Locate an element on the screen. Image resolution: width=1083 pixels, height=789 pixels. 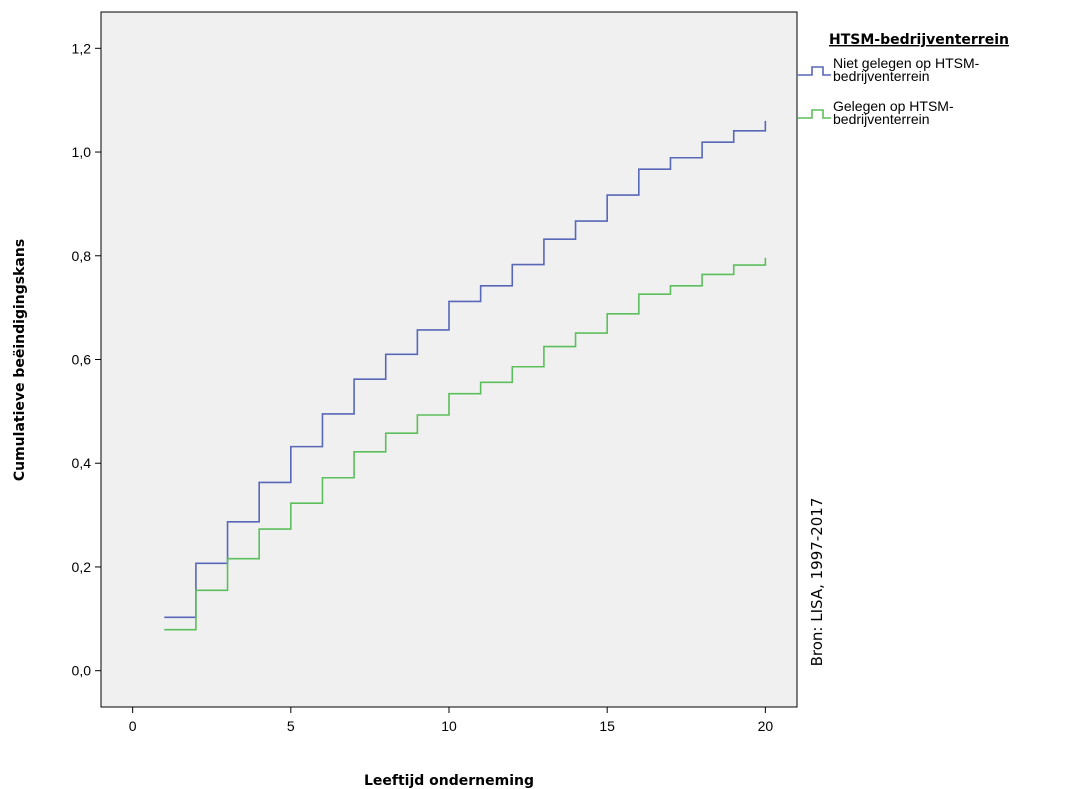
legend-title: HTSM-bedrijventerrein is located at coordinates (919, 40).